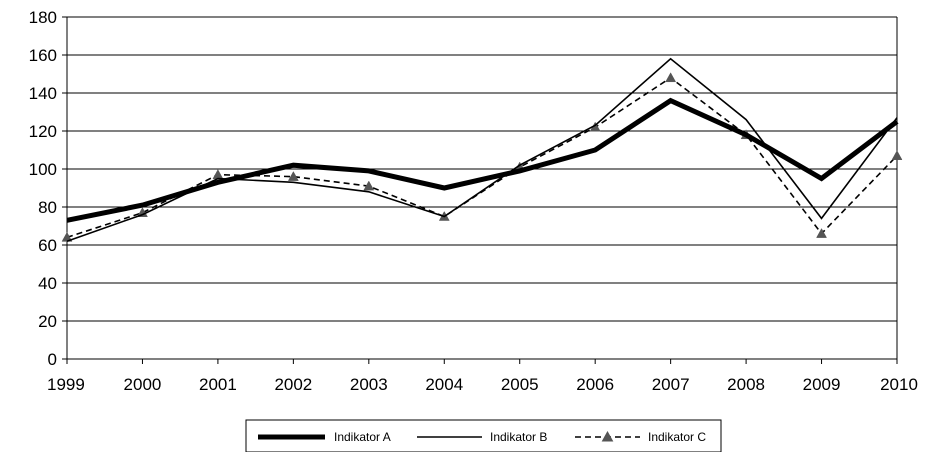 The height and width of the screenshot is (452, 929). What do you see at coordinates (66, 384) in the screenshot?
I see `x-tick-label: 1999` at bounding box center [66, 384].